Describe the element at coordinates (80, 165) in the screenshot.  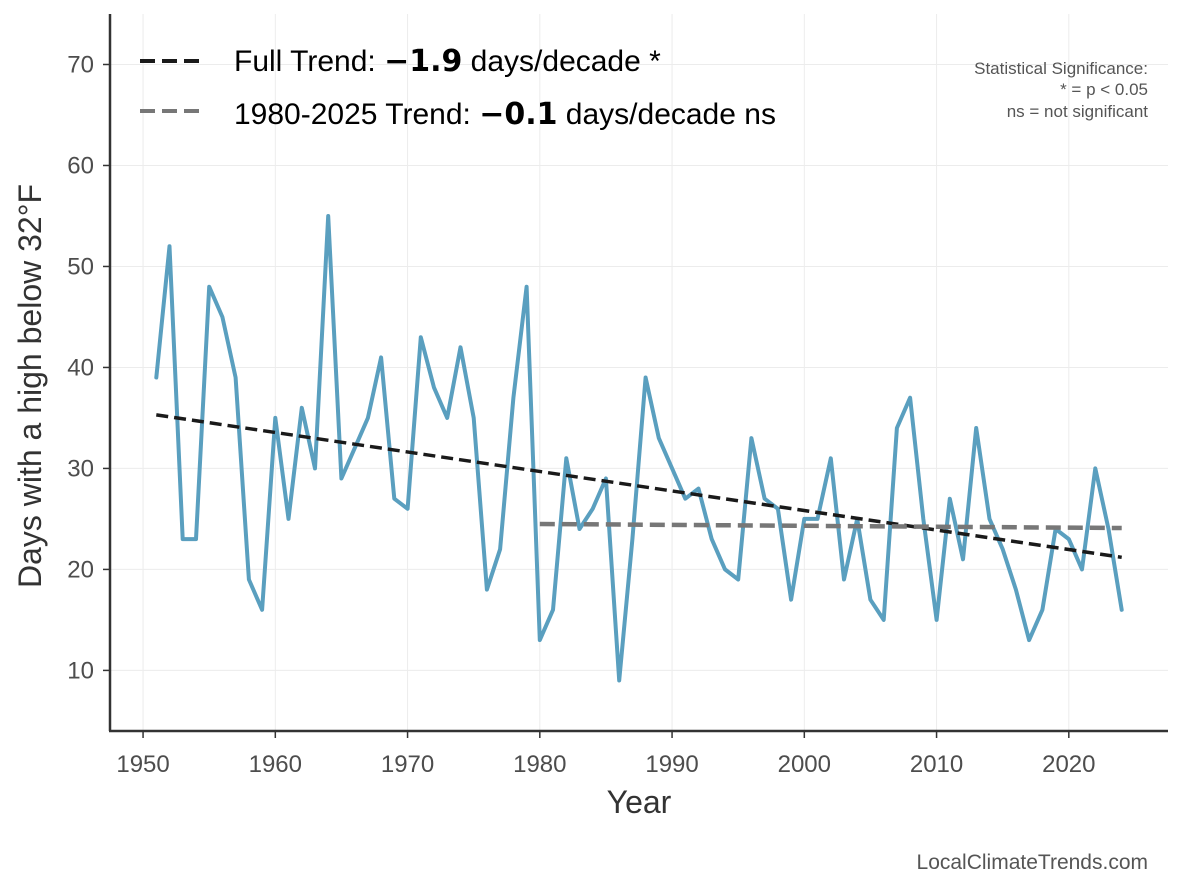
I see `y-tick-label-60: 60` at that location.